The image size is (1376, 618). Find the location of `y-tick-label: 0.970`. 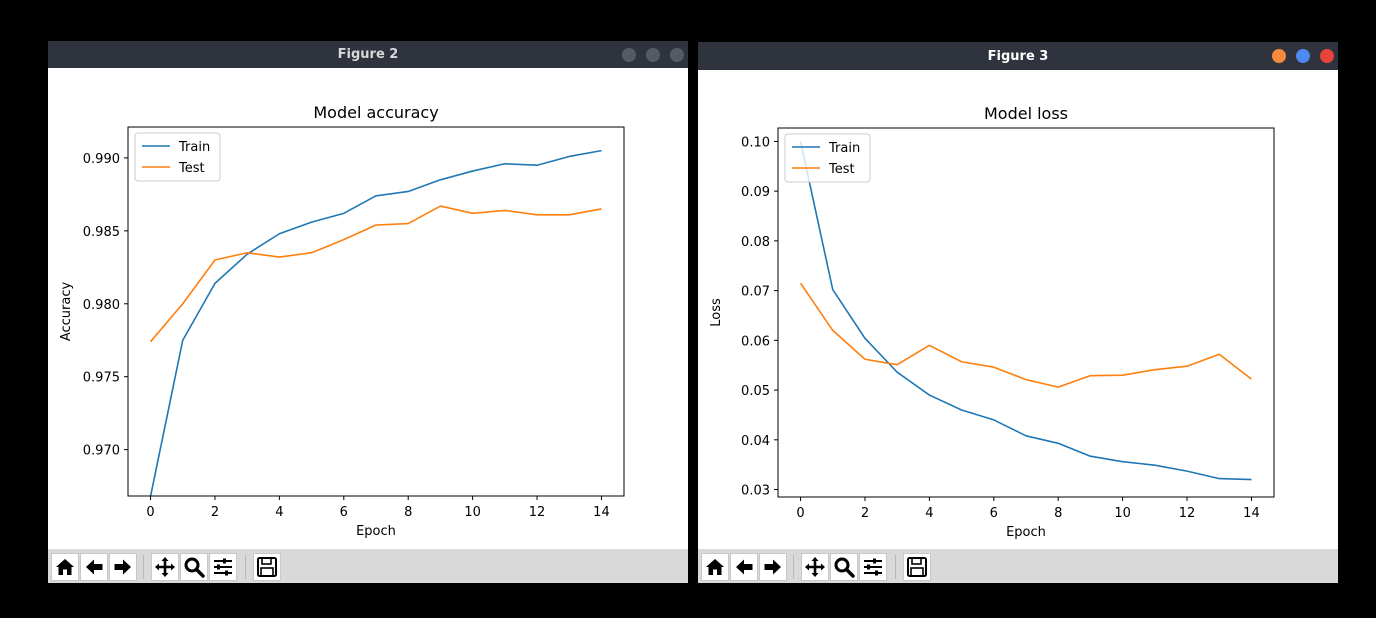

y-tick-label: 0.970 is located at coordinates (101, 451).